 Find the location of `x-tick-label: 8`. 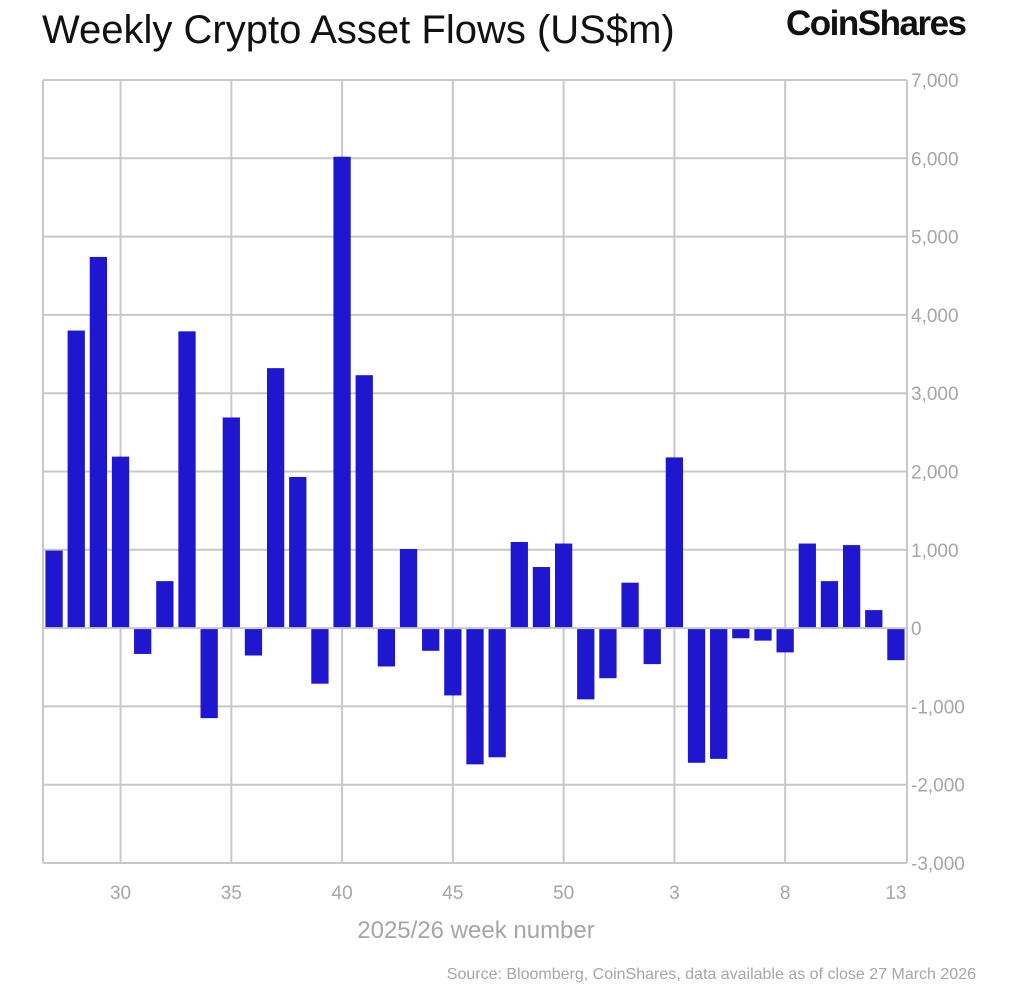

x-tick-label: 8 is located at coordinates (785, 893).